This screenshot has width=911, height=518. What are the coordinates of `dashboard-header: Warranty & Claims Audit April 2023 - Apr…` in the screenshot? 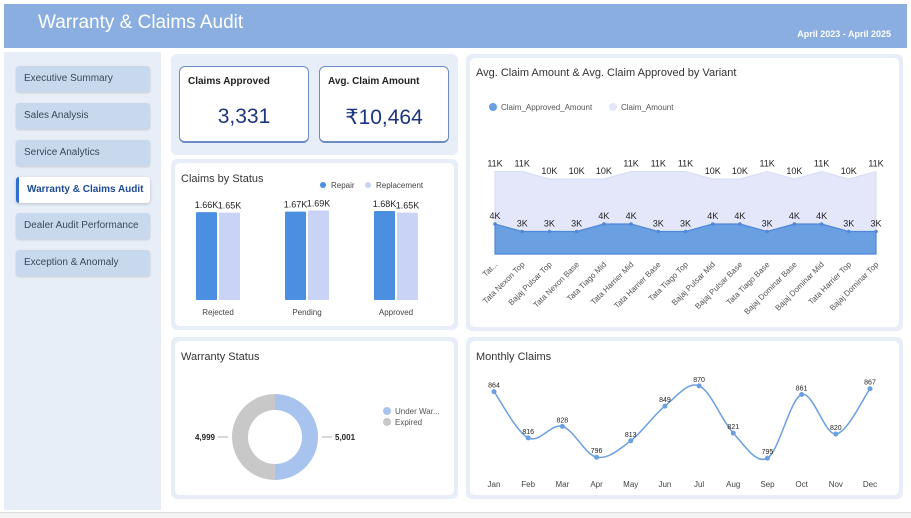 It's located at (455, 26).